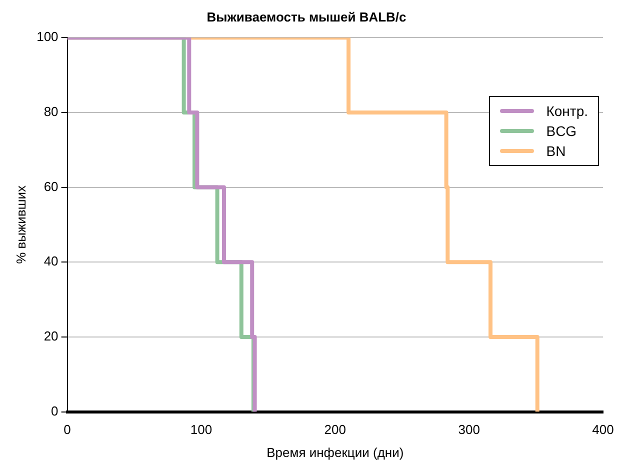  What do you see at coordinates (51, 336) in the screenshot?
I see `y-tick-label: 20` at bounding box center [51, 336].